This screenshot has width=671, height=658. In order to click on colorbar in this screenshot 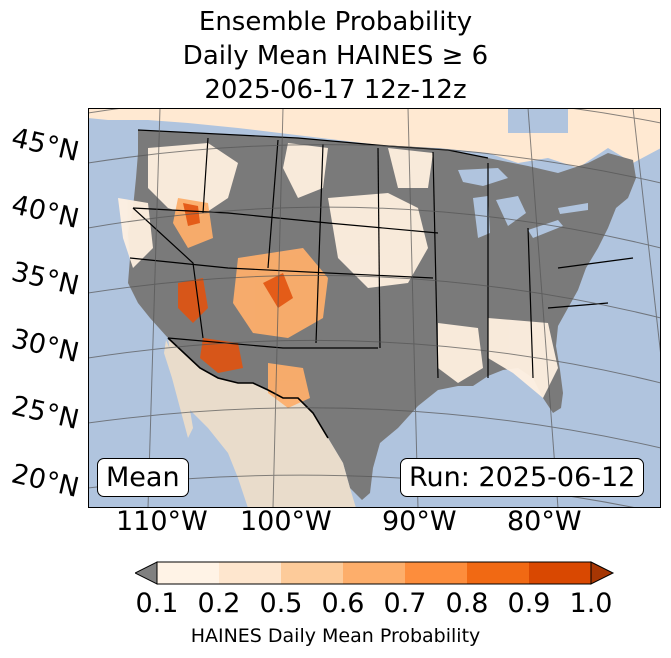, I will do `click(375, 573)`.